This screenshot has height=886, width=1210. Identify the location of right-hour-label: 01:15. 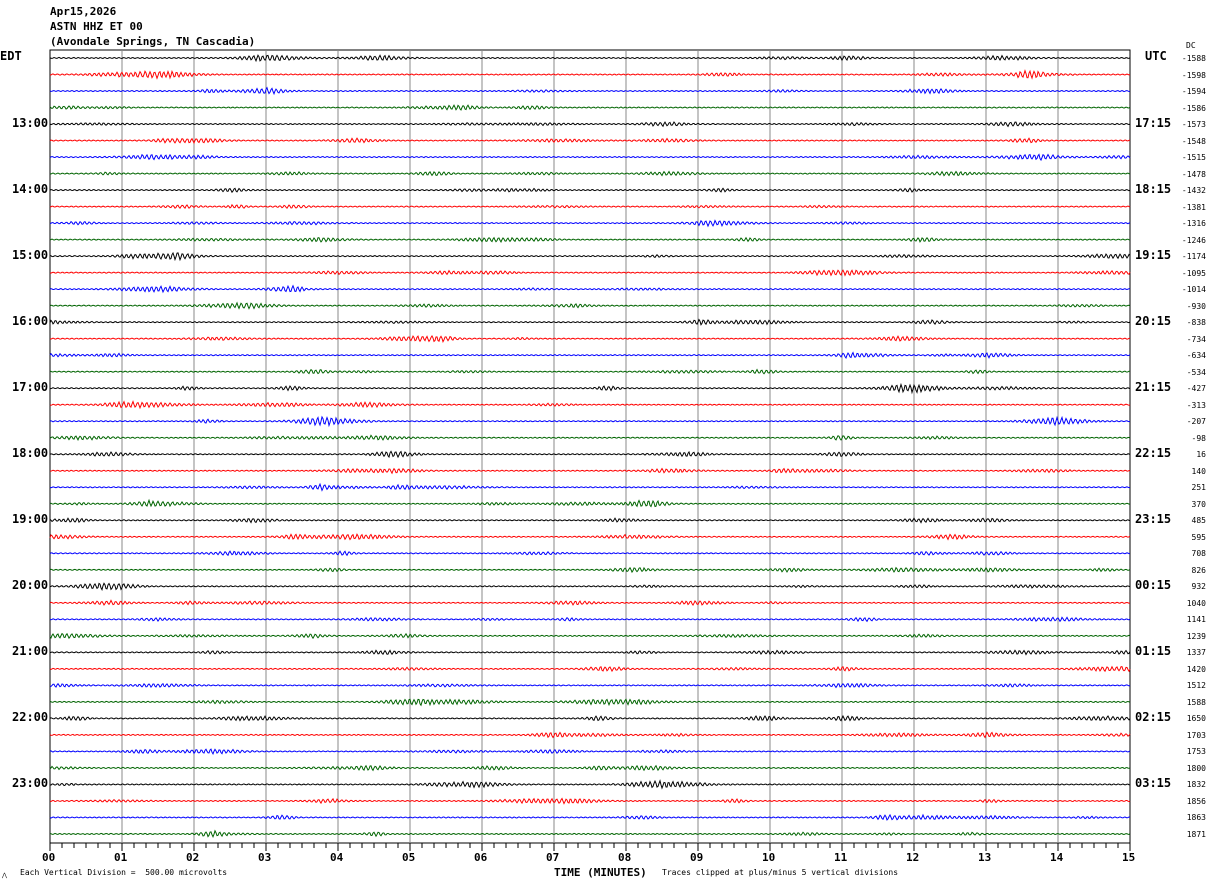
(1153, 651).